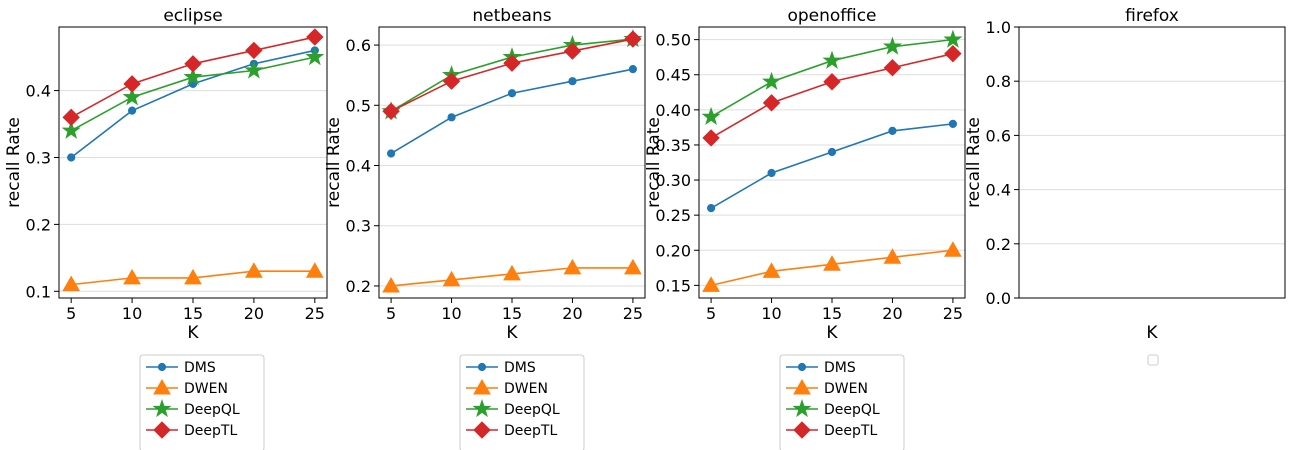 The height and width of the screenshot is (450, 1297). I want to click on y-tick-label: 0.15, so click(673, 285).